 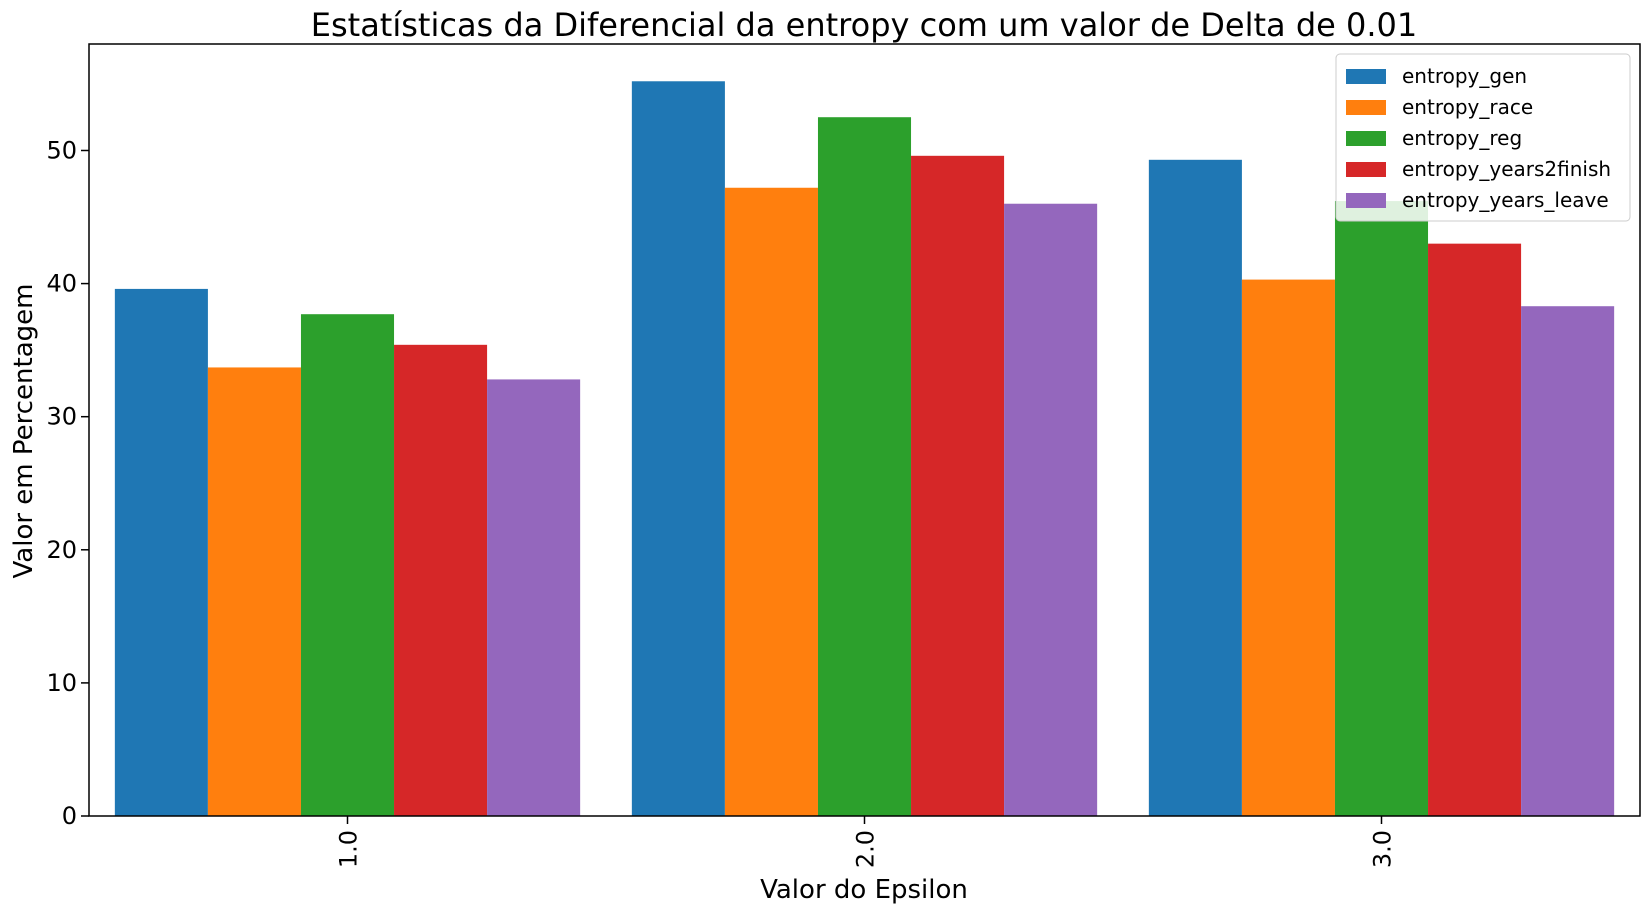 I want to click on legend-box, so click(x=1483, y=137).